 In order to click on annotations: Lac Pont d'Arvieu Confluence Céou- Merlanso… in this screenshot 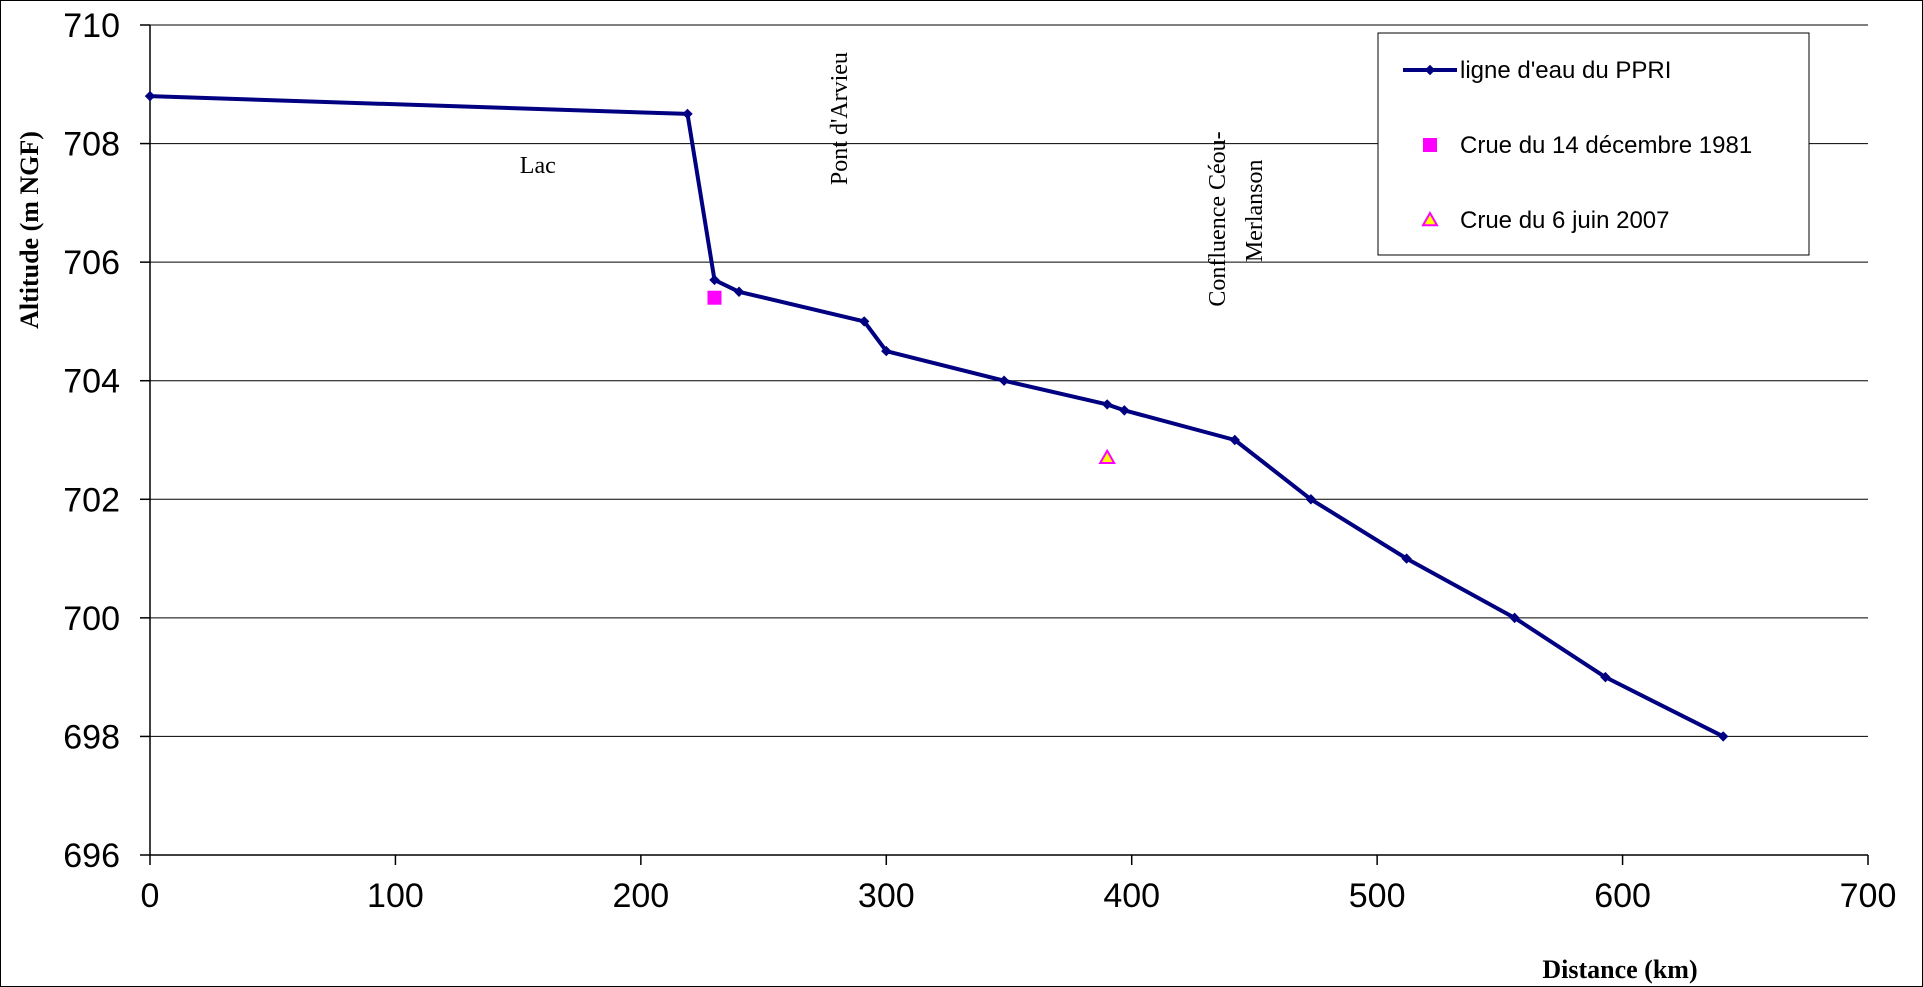, I will do `click(894, 179)`.